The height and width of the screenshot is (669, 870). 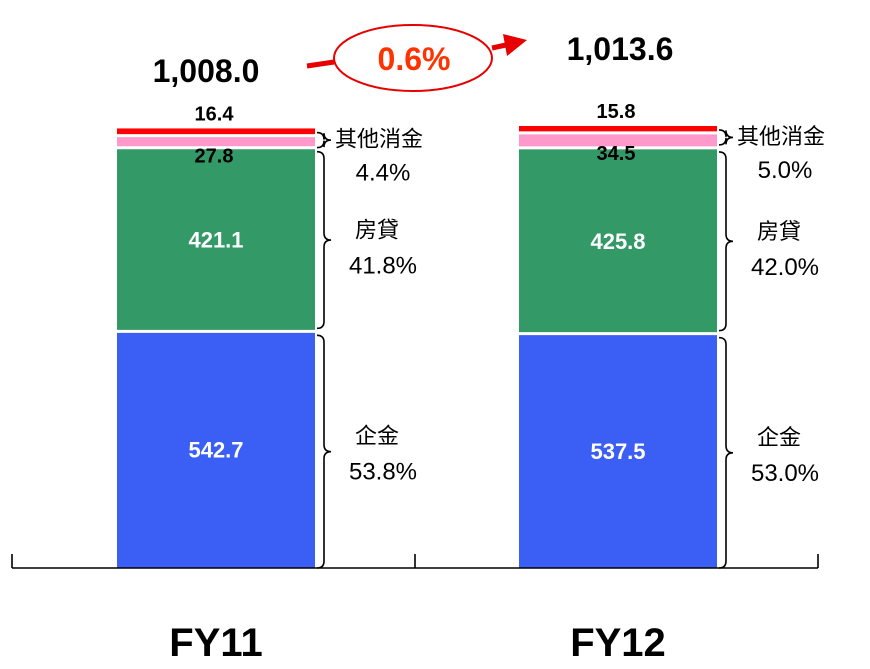 What do you see at coordinates (726, 137) in the screenshot?
I see `brace-other-consumer-fy12` at bounding box center [726, 137].